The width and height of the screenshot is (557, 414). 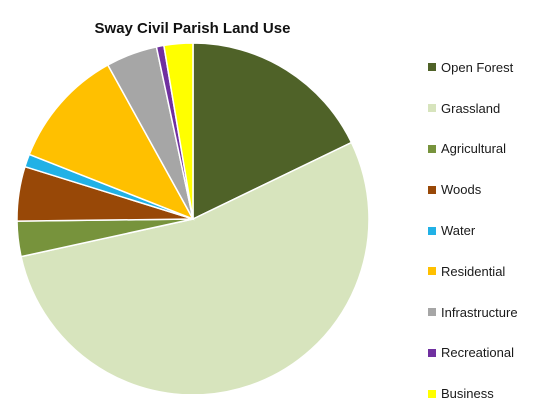 What do you see at coordinates (272, 131) in the screenshot?
I see `pie-slice-open-forest` at bounding box center [272, 131].